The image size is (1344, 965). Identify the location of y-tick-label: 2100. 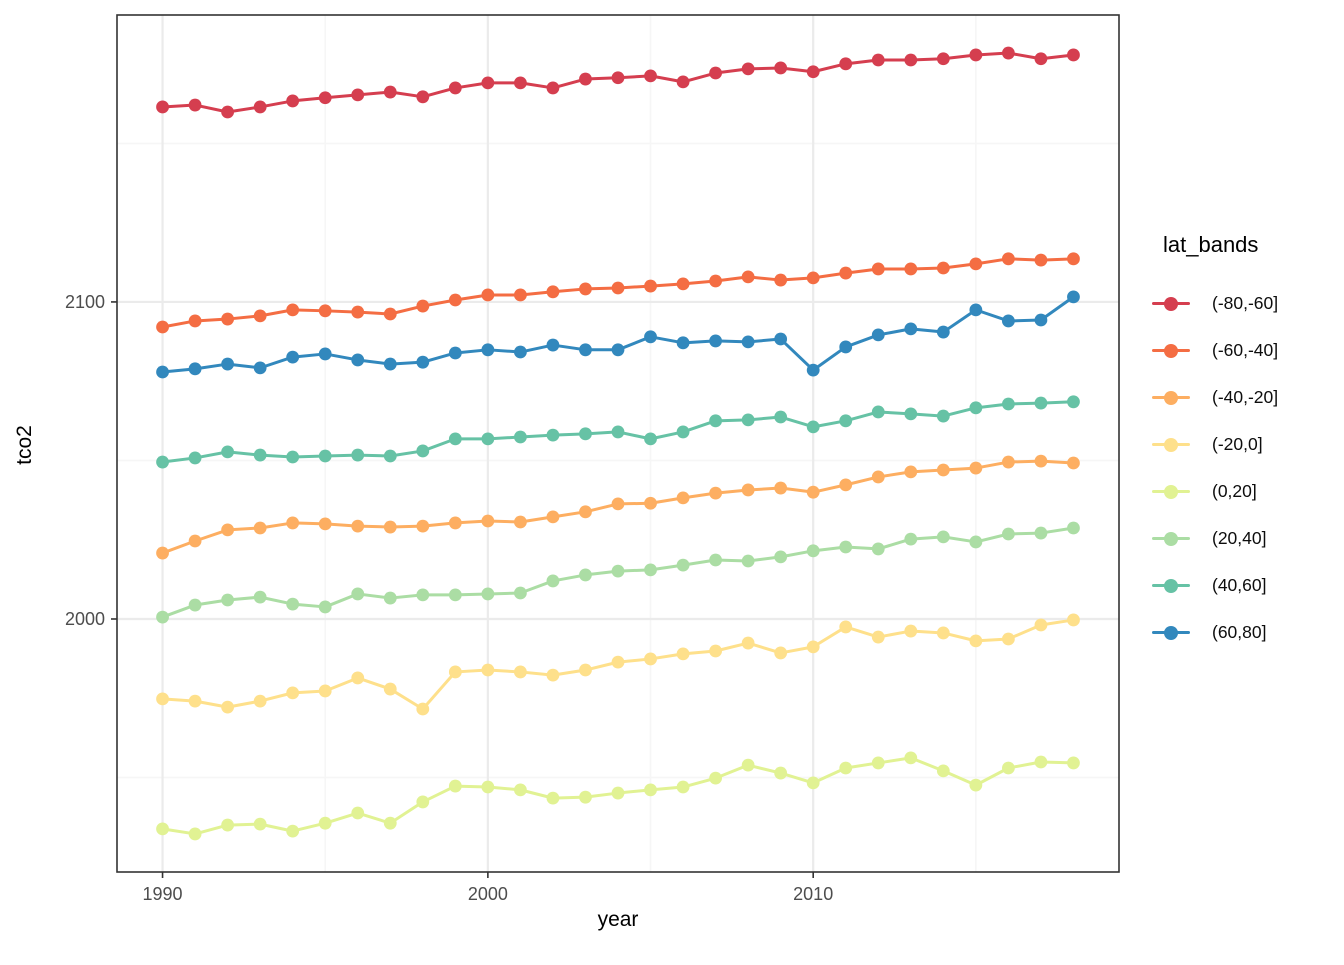
(85, 302).